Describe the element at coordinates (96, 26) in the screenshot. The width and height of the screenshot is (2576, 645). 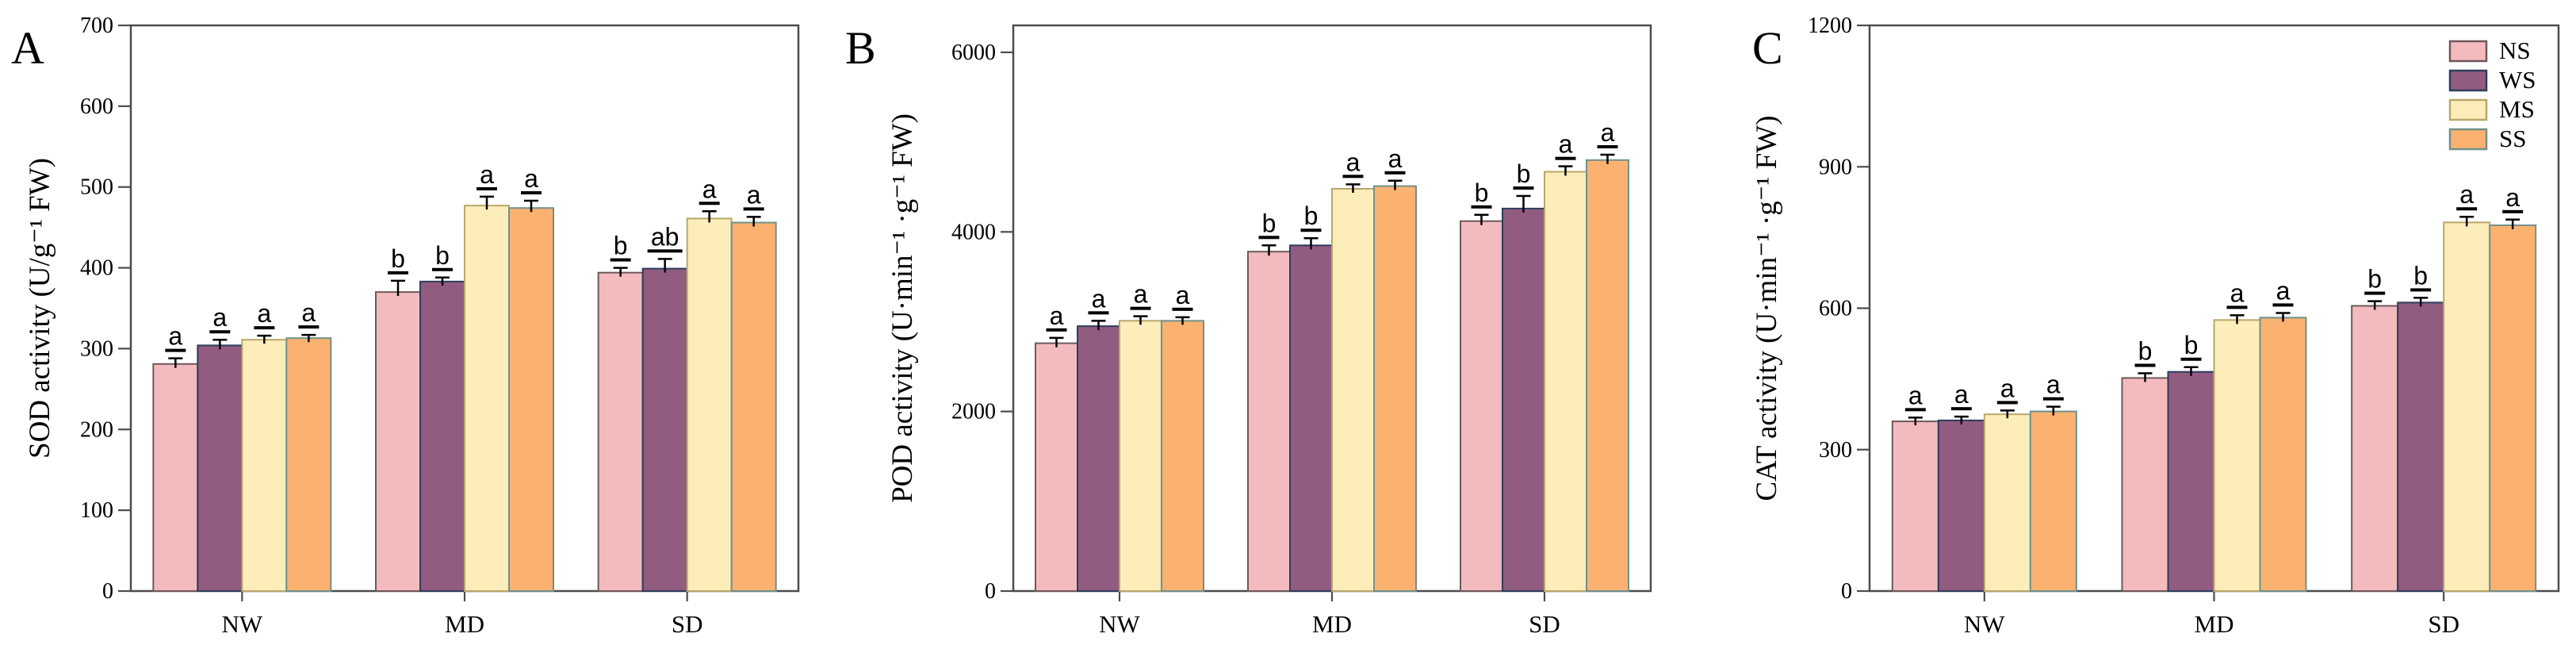
I see `y-tick-label: 700` at that location.